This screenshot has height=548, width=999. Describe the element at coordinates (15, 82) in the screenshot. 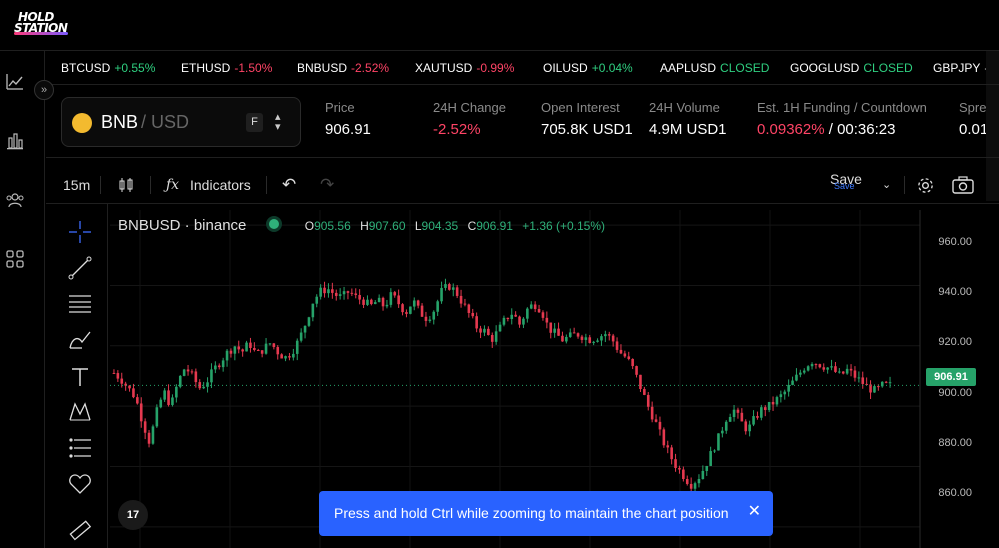

I see `chart-line-icon` at that location.